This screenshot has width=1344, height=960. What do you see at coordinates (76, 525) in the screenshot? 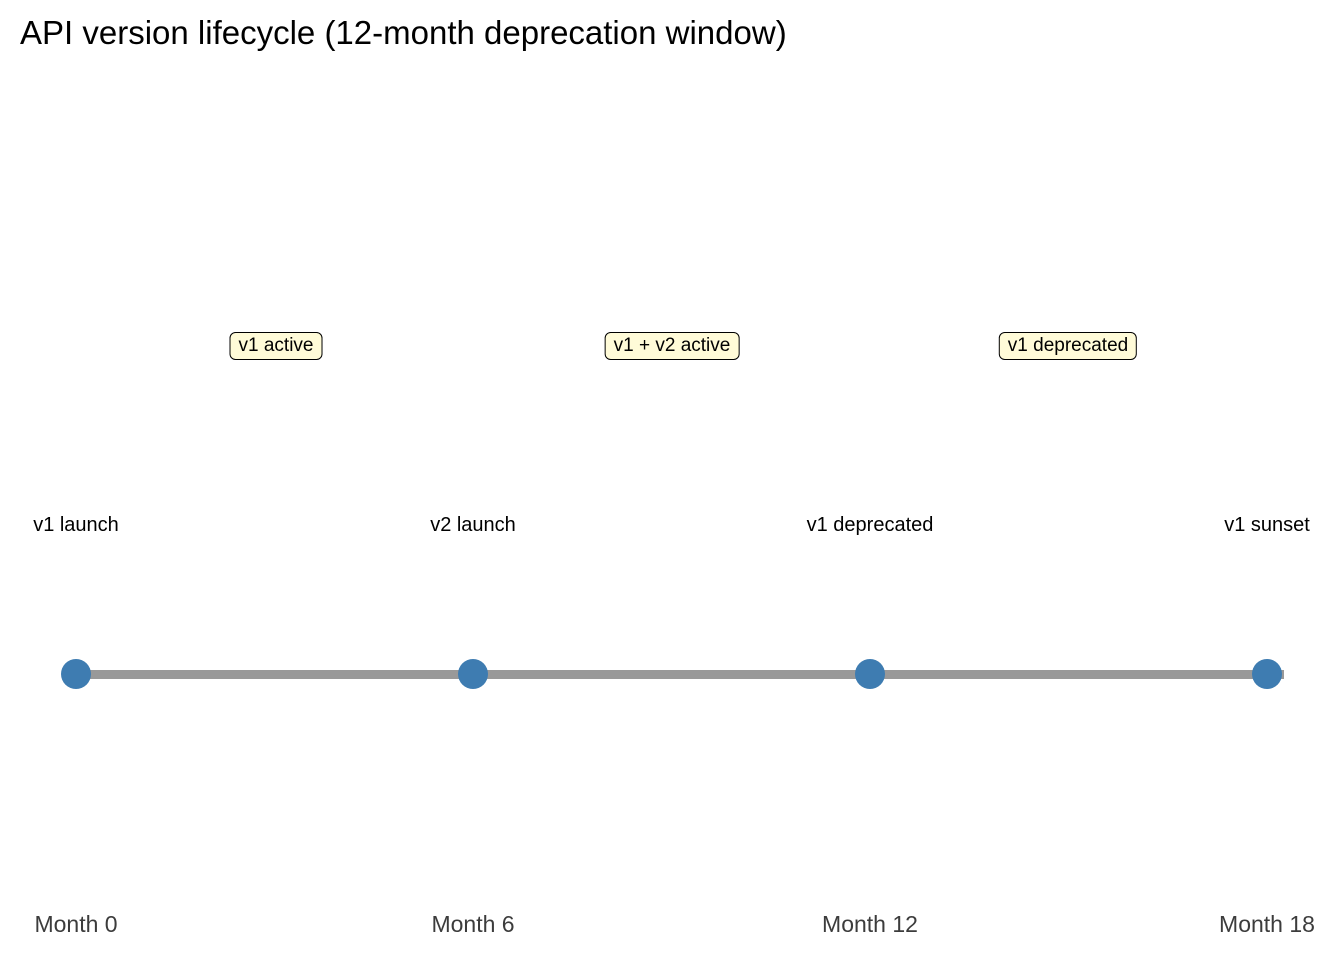
I see `event-label-v1-launch: v1 launch` at bounding box center [76, 525].